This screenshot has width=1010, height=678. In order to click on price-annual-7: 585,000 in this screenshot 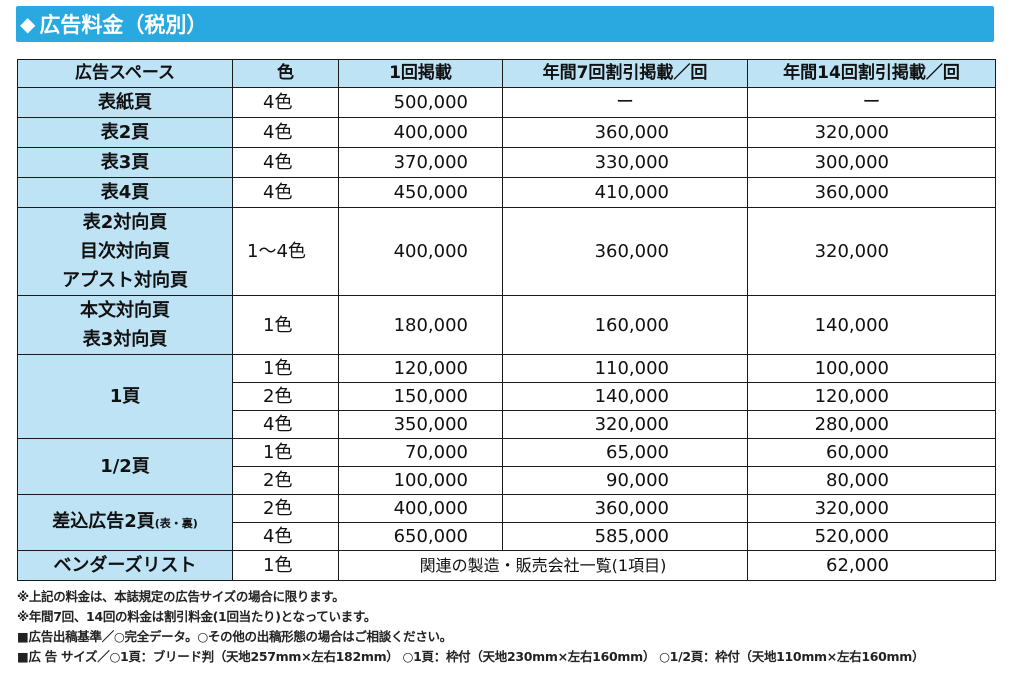, I will do `click(625, 536)`.